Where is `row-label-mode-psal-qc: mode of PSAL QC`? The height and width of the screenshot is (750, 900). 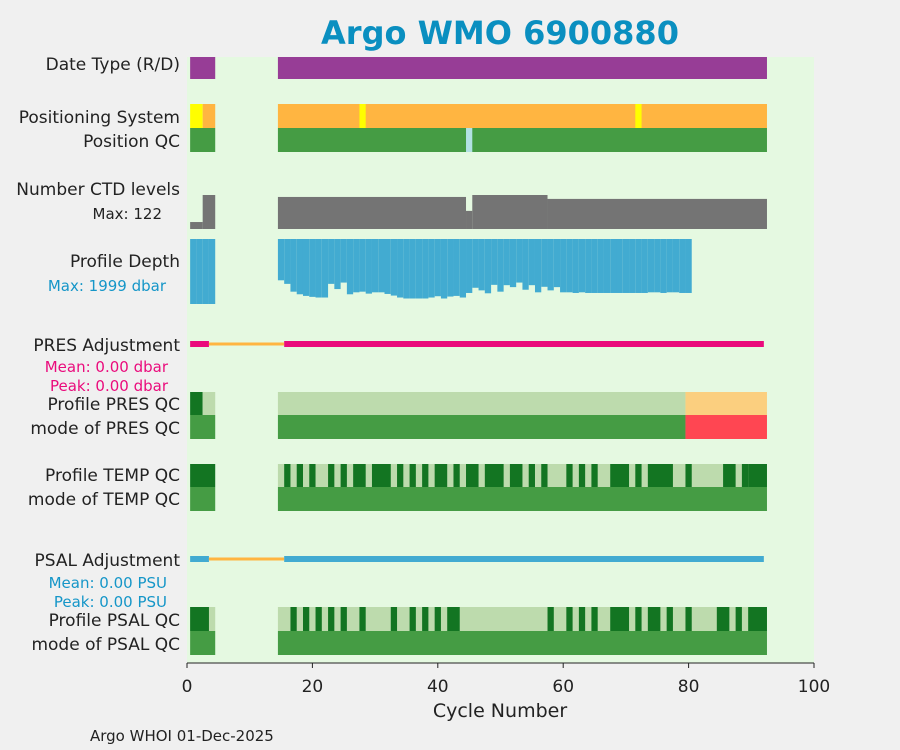 row-label-mode-psal-qc: mode of PSAL QC is located at coordinates (105, 645).